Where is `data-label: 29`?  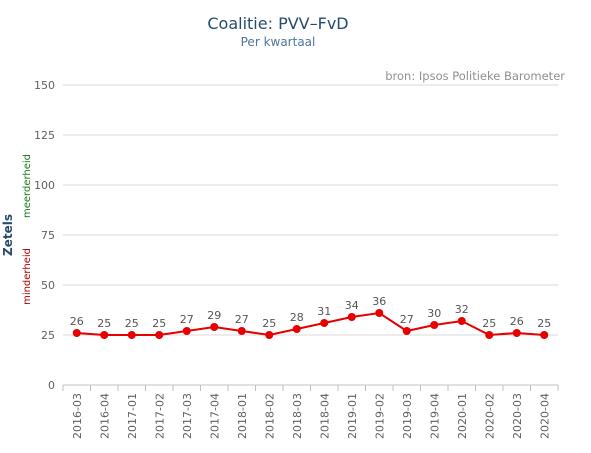 data-label: 29 is located at coordinates (214, 315).